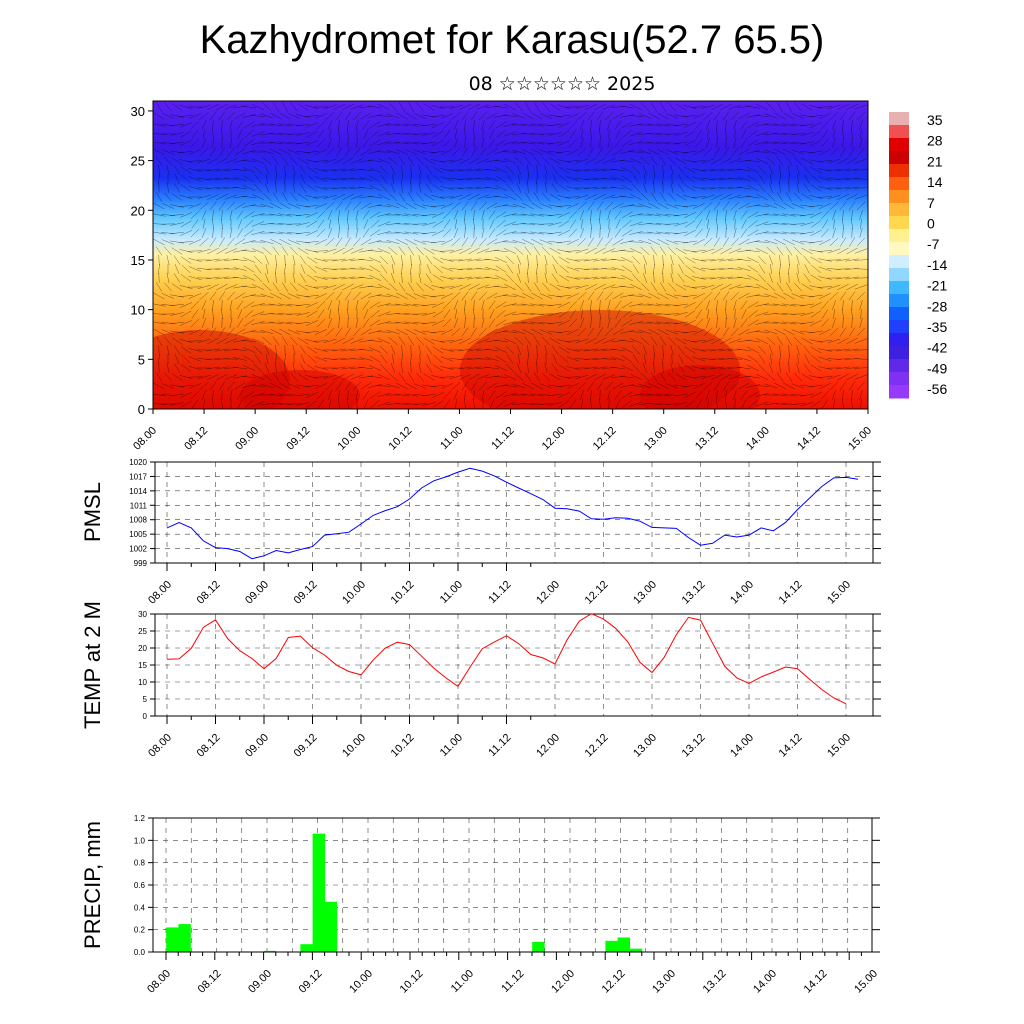 This screenshot has height=1024, width=1024. I want to click on colorbar-label: -7, so click(933, 244).